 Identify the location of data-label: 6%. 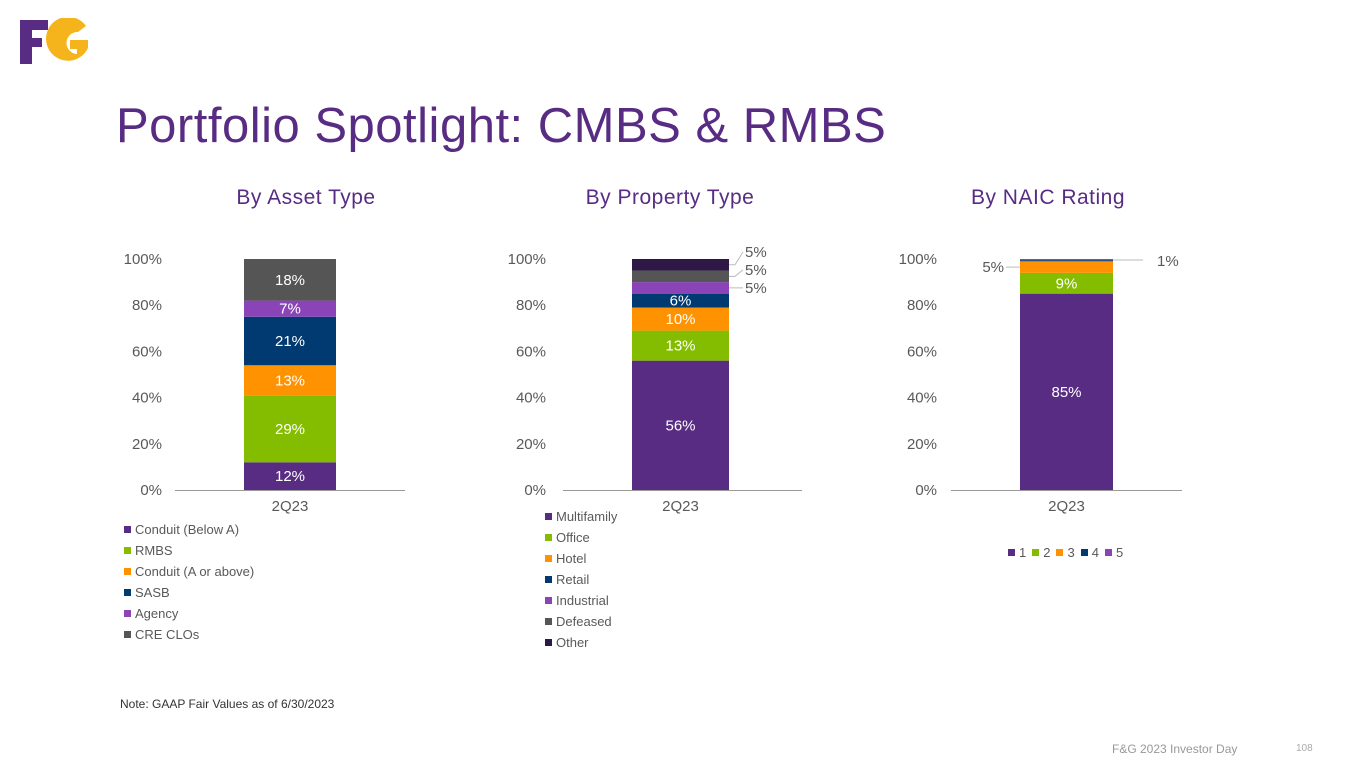
(681, 301).